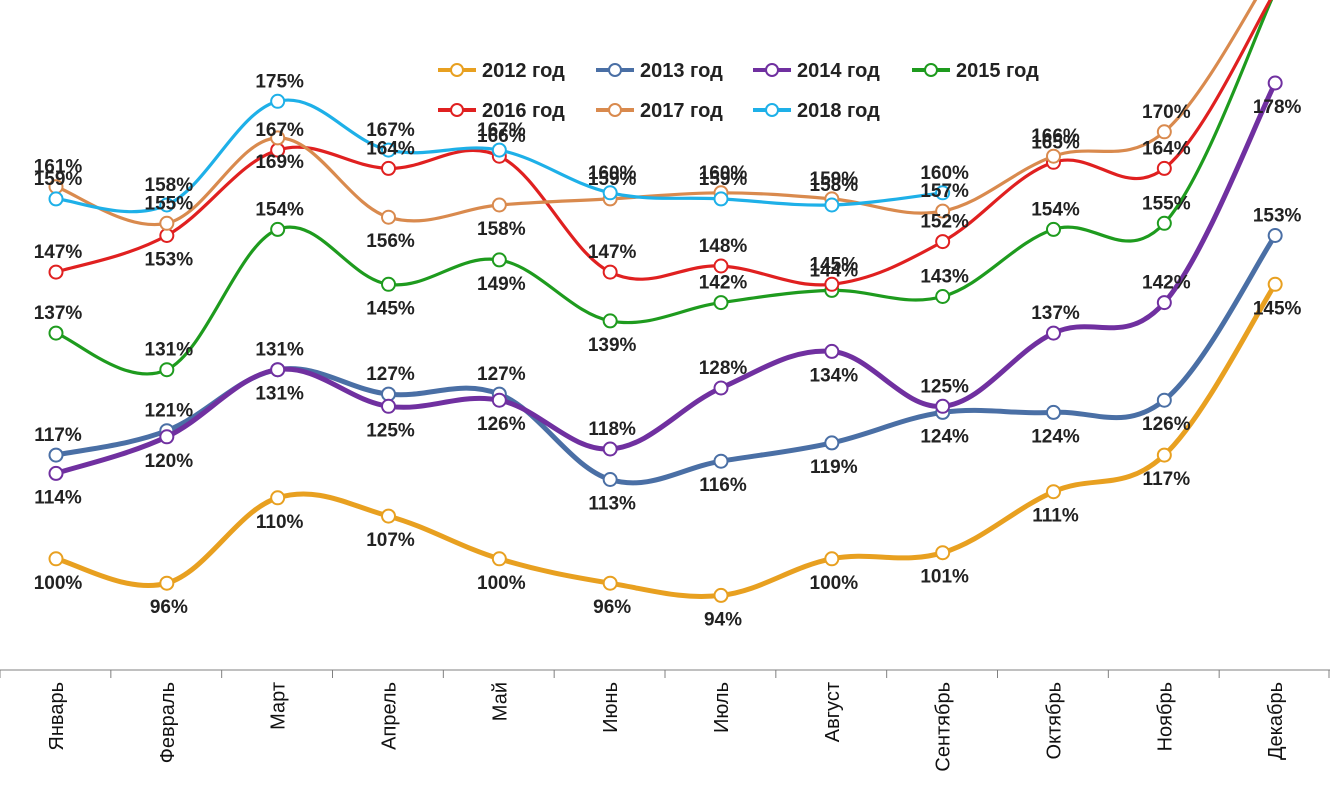 Image resolution: width=1330 pixels, height=803 pixels. I want to click on data-label: 158%, so click(834, 185).